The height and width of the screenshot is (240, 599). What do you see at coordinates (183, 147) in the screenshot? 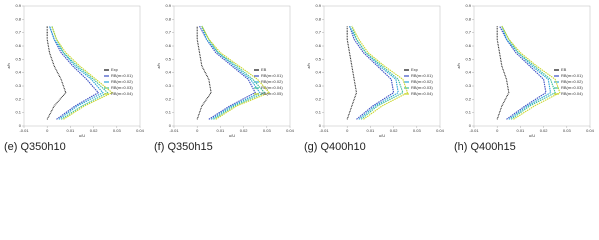
I see `panel-caption: (f) Q350h15` at bounding box center [183, 147].